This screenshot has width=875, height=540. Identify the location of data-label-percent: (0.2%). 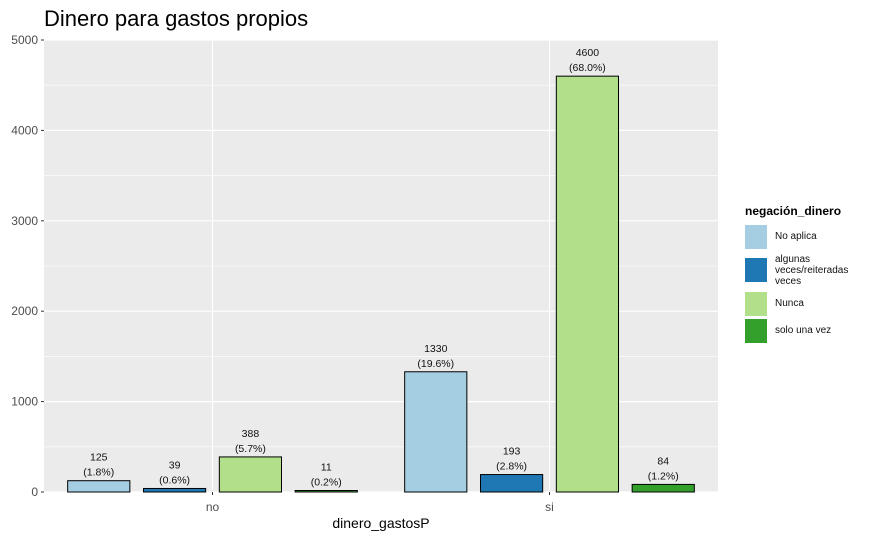
(326, 483).